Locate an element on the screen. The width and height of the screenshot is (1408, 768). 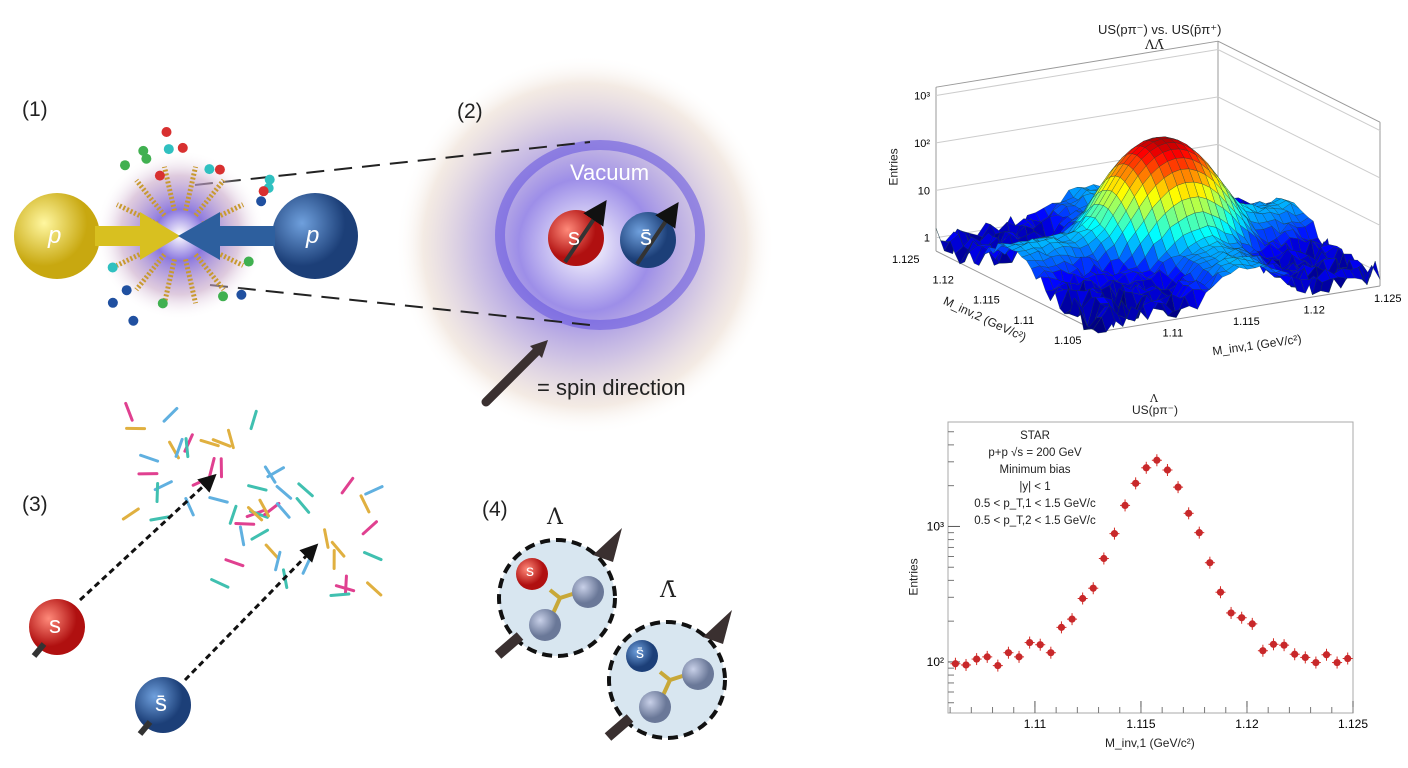
proton-right-label: p is located at coordinates (313, 235).